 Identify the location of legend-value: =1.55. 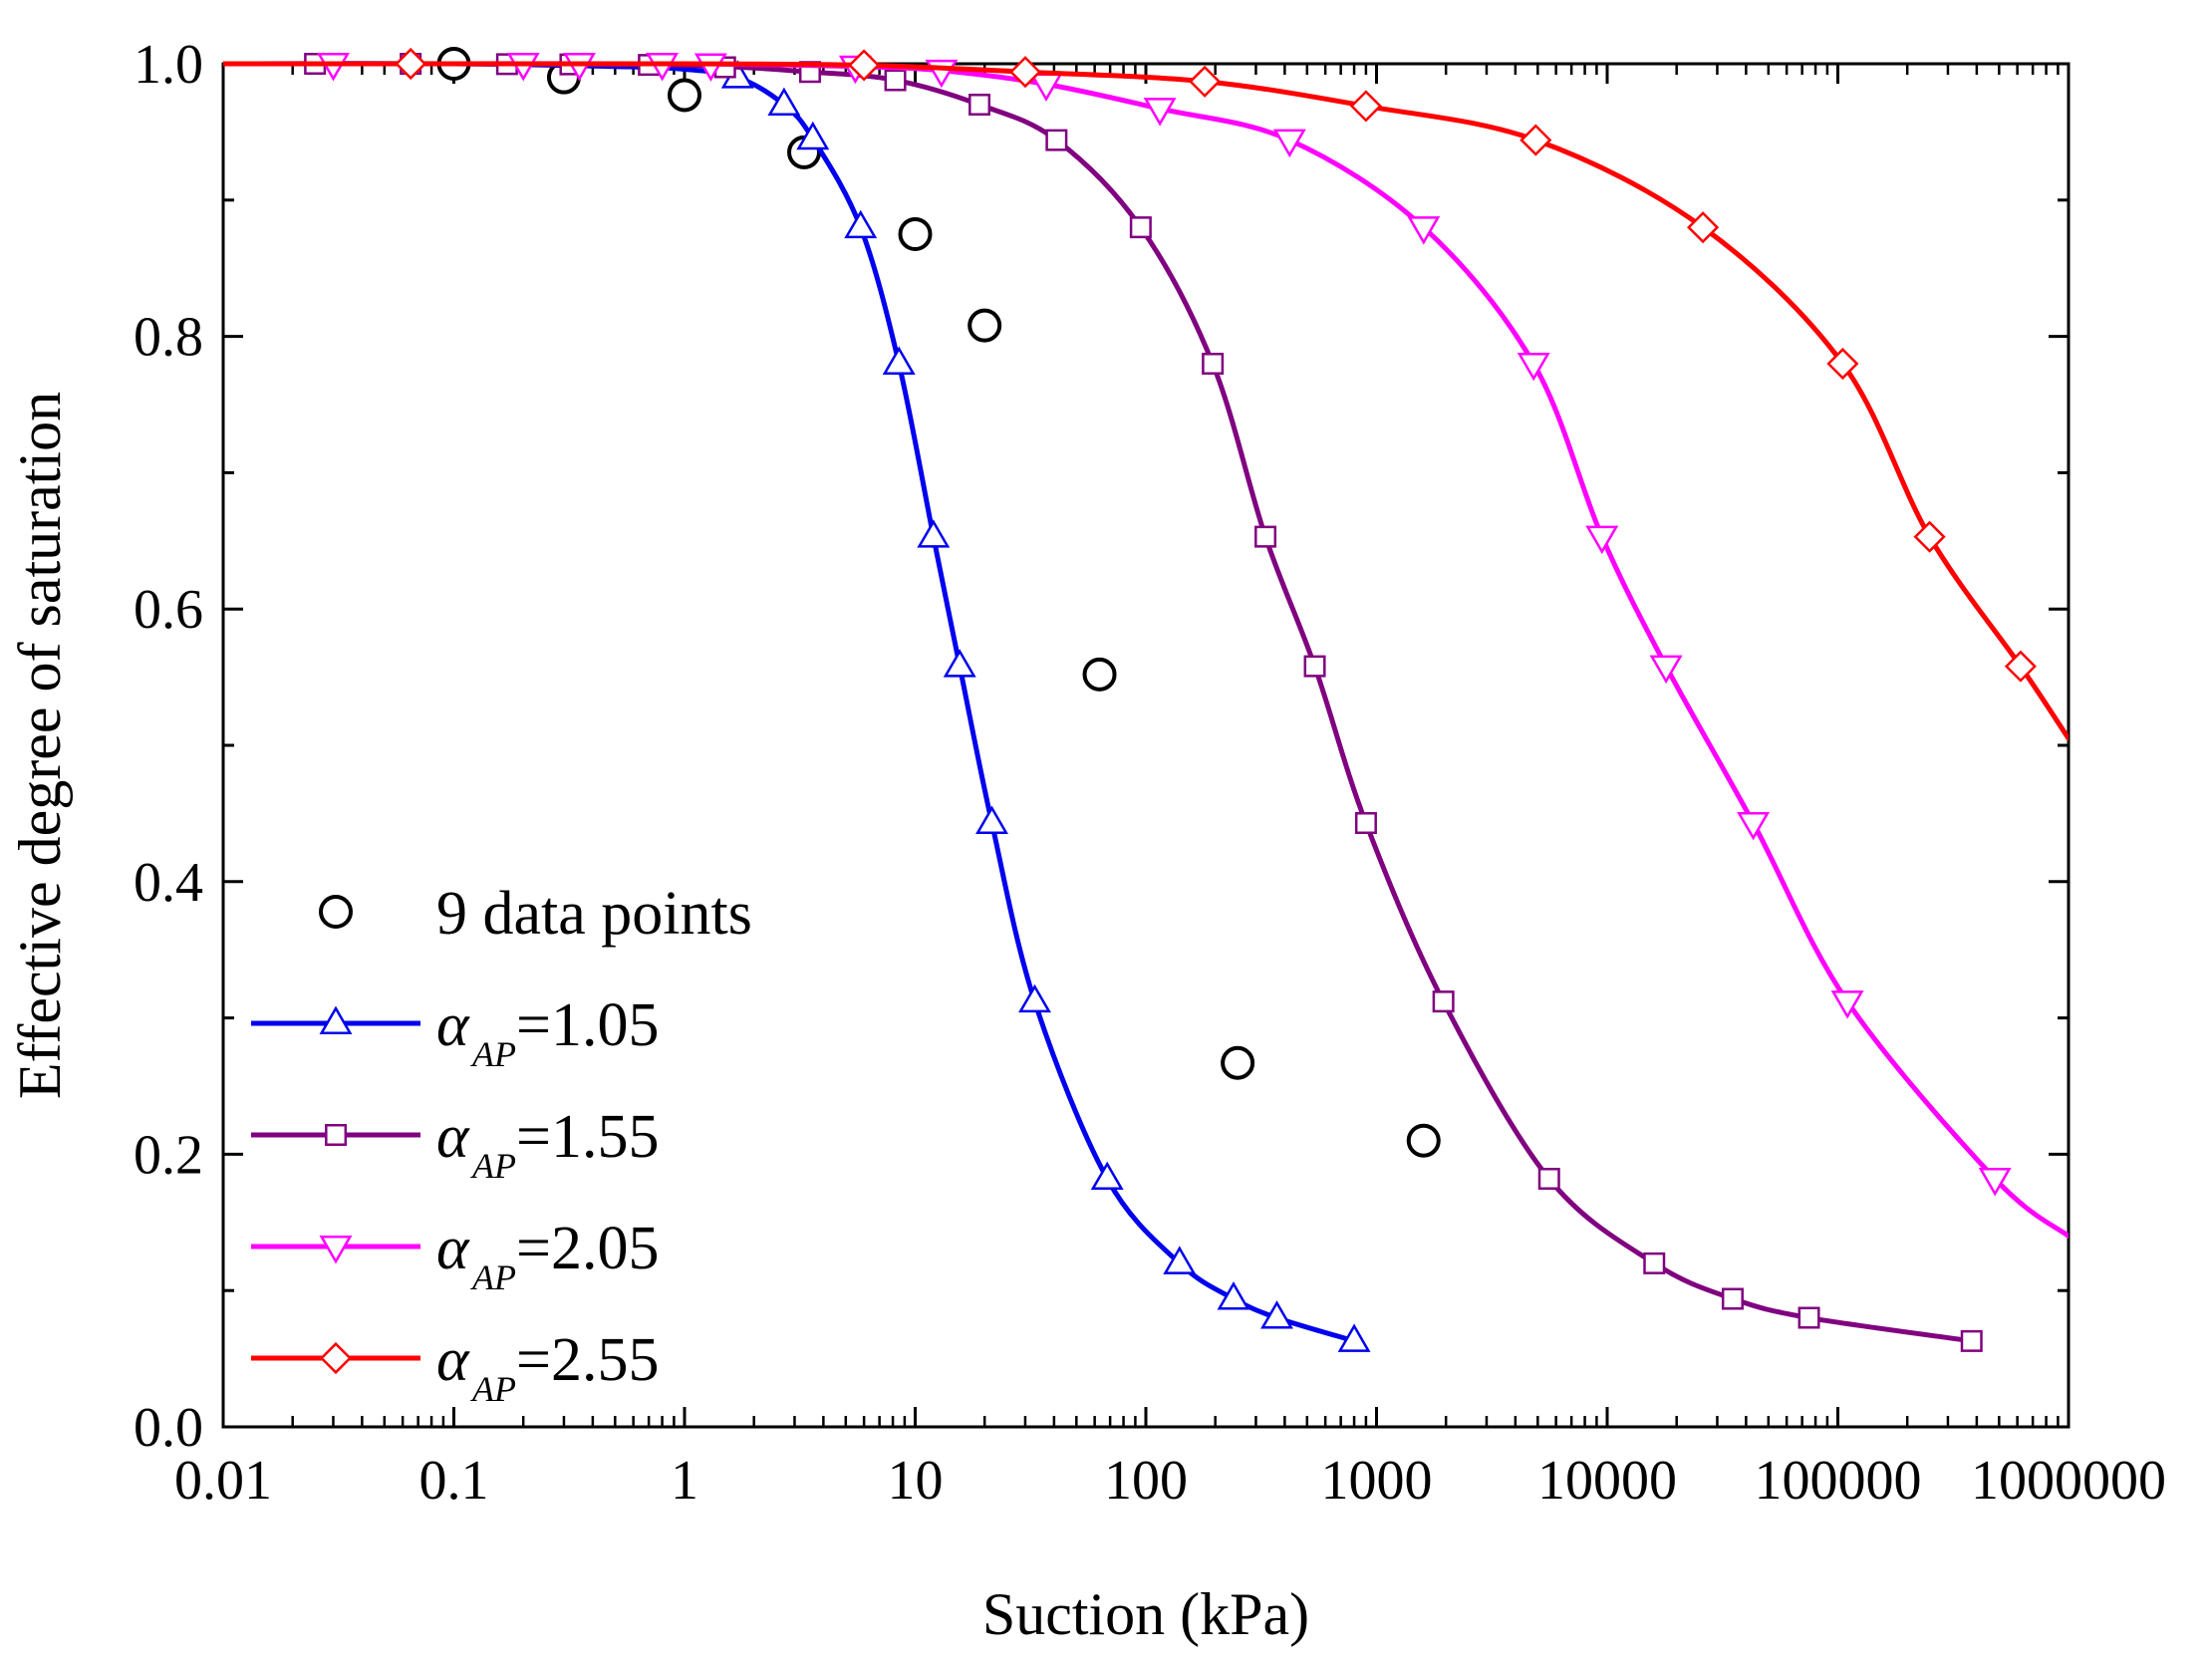
(587, 1137).